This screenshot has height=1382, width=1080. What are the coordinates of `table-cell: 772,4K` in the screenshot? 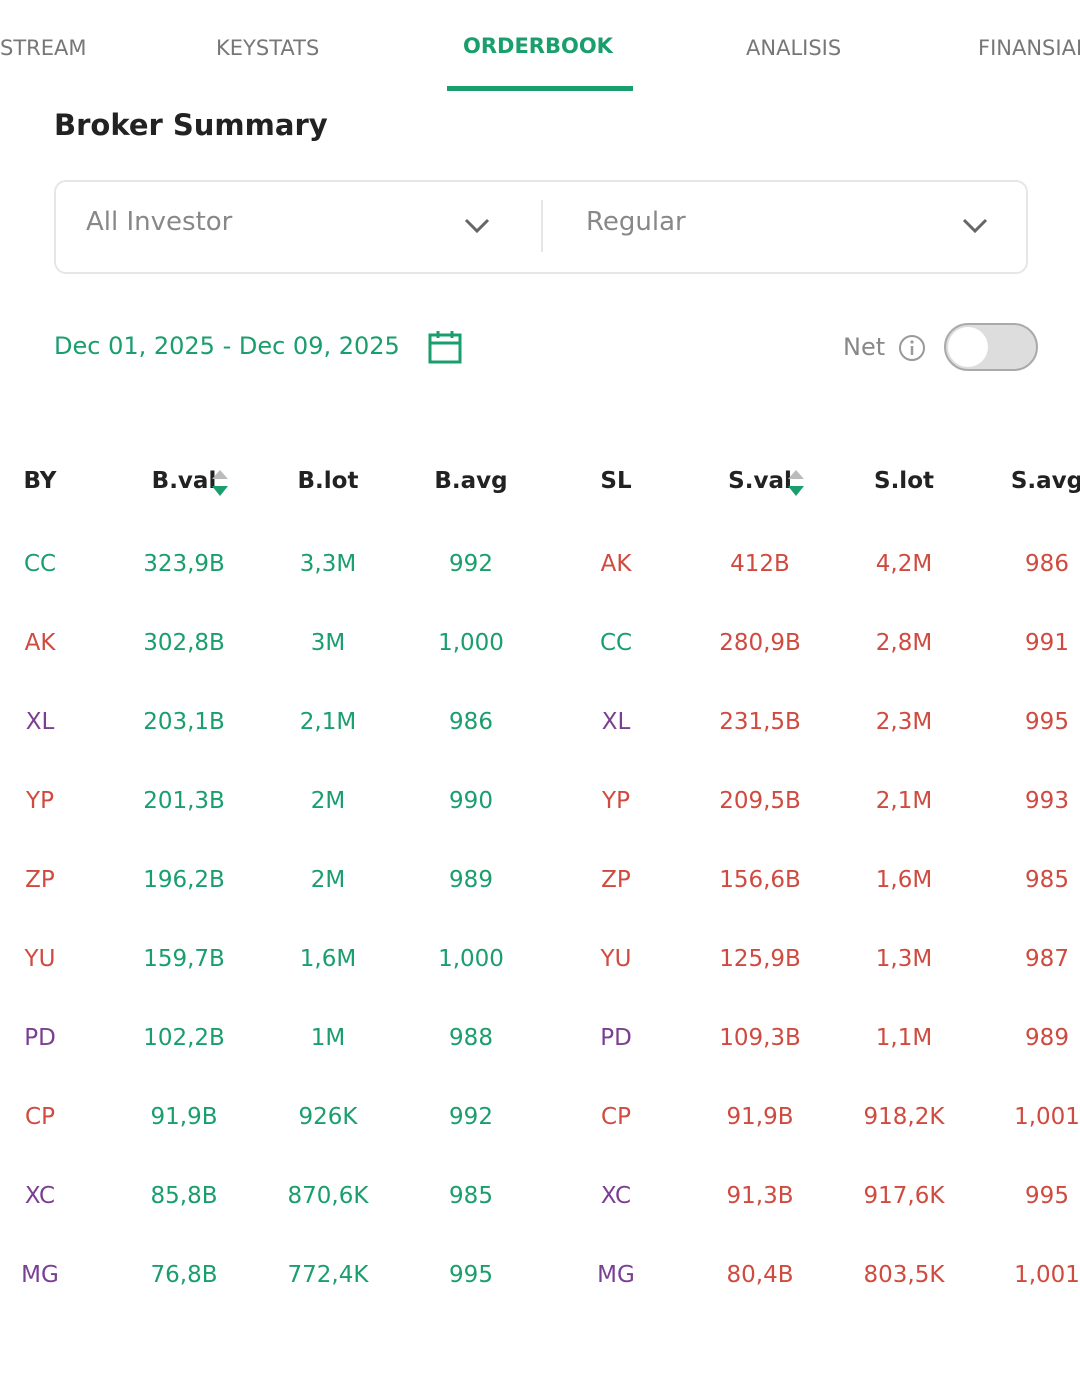 It's located at (328, 1275).